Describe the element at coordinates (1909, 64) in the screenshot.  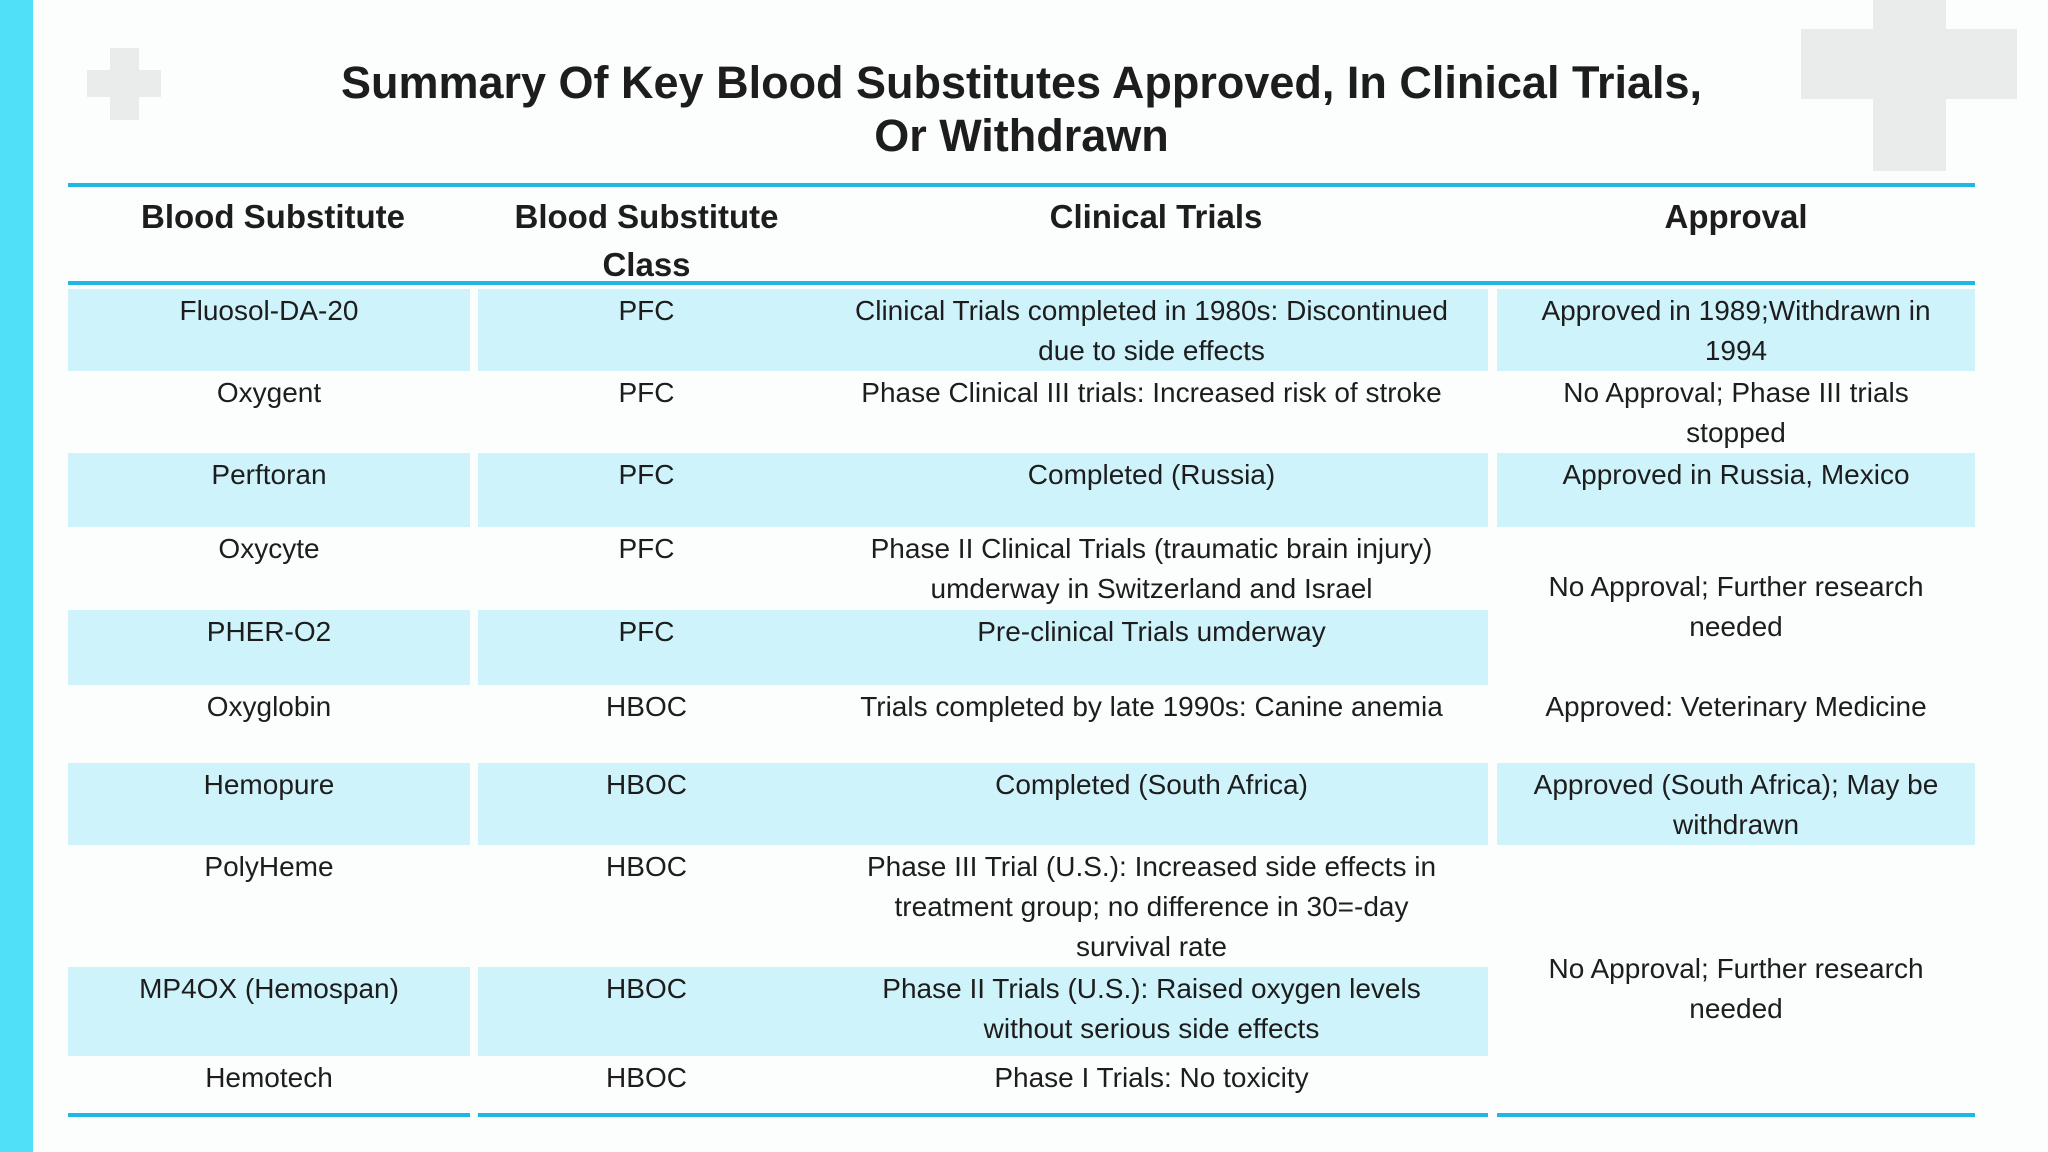
I see `medical-cross-icon-large` at that location.